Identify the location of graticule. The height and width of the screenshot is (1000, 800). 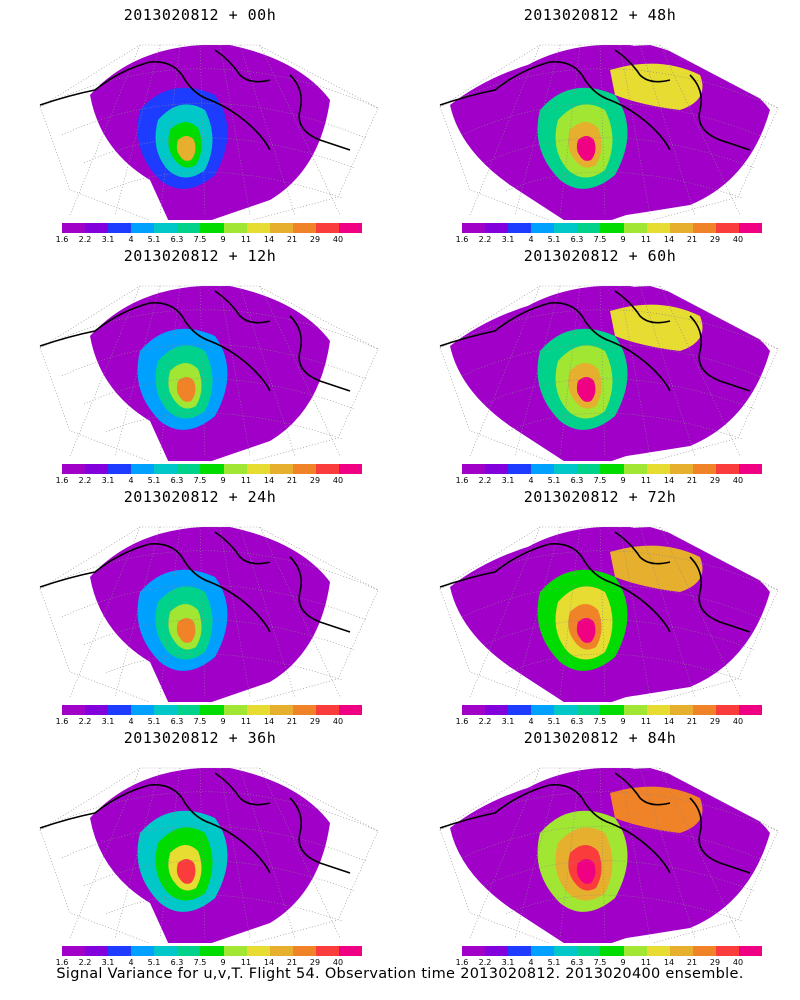
(609, 612).